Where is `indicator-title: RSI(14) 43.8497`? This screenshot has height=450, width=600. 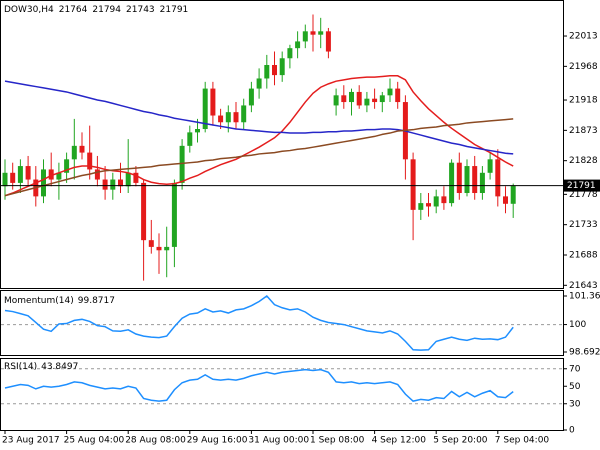
indicator-title: RSI(14) 43.8497 is located at coordinates (41, 367).